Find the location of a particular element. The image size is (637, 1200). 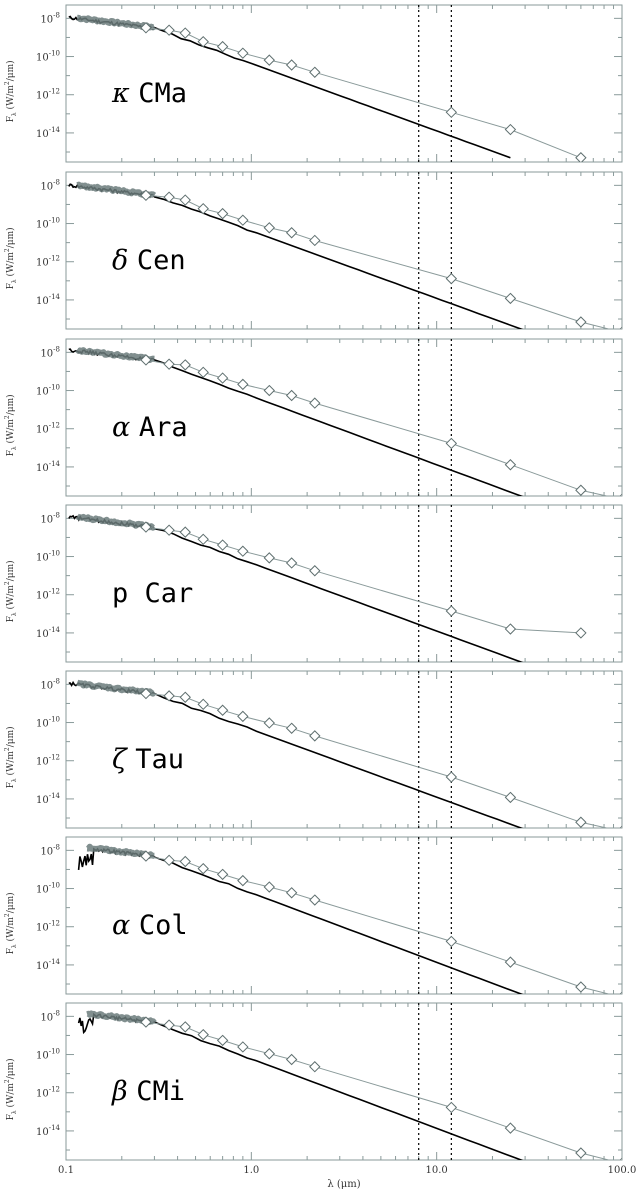

star-label: p Car is located at coordinates (152, 593).